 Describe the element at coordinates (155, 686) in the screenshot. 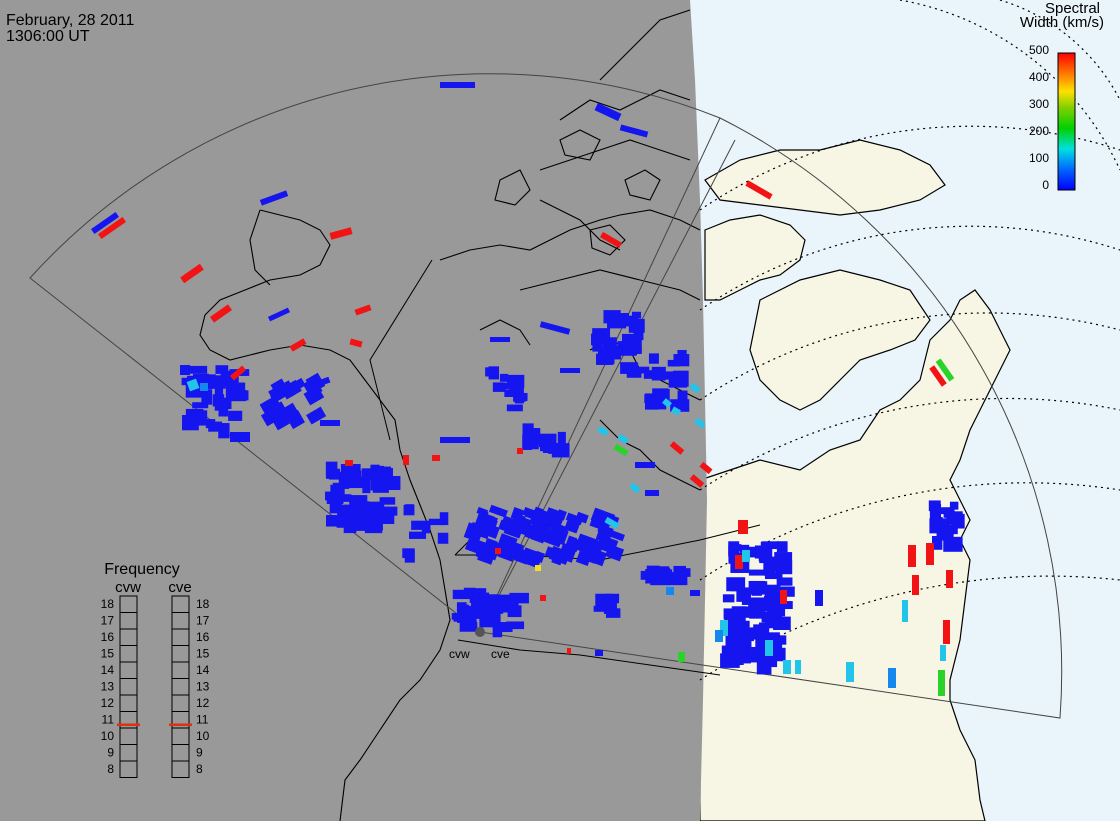

I see `frequency-boxes: 18 17 16 15 14 13 12 11 10 9 8 18 17 16 15 14 13 12 11 10 9 8` at that location.